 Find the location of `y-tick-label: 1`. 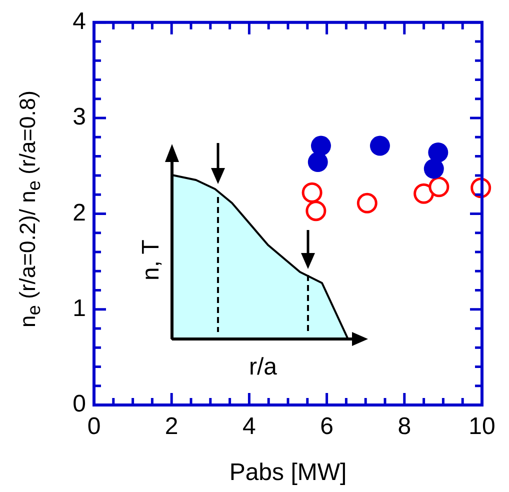

y-tick-label: 1 is located at coordinates (79, 308).